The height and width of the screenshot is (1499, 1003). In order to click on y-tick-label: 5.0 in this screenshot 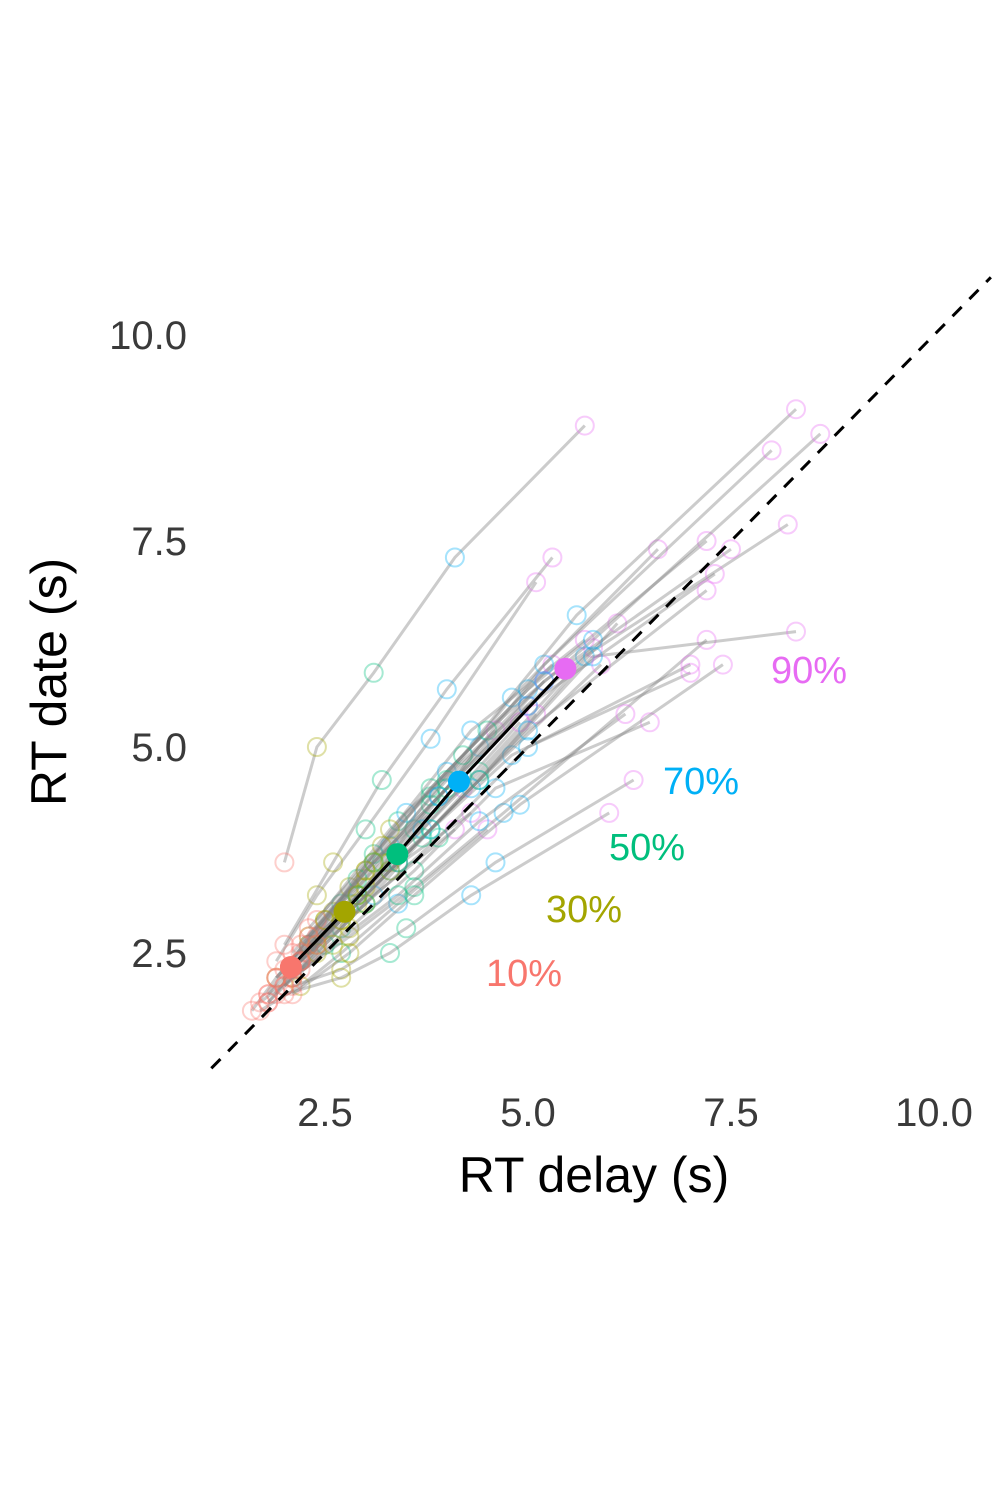, I will do `click(159, 748)`.